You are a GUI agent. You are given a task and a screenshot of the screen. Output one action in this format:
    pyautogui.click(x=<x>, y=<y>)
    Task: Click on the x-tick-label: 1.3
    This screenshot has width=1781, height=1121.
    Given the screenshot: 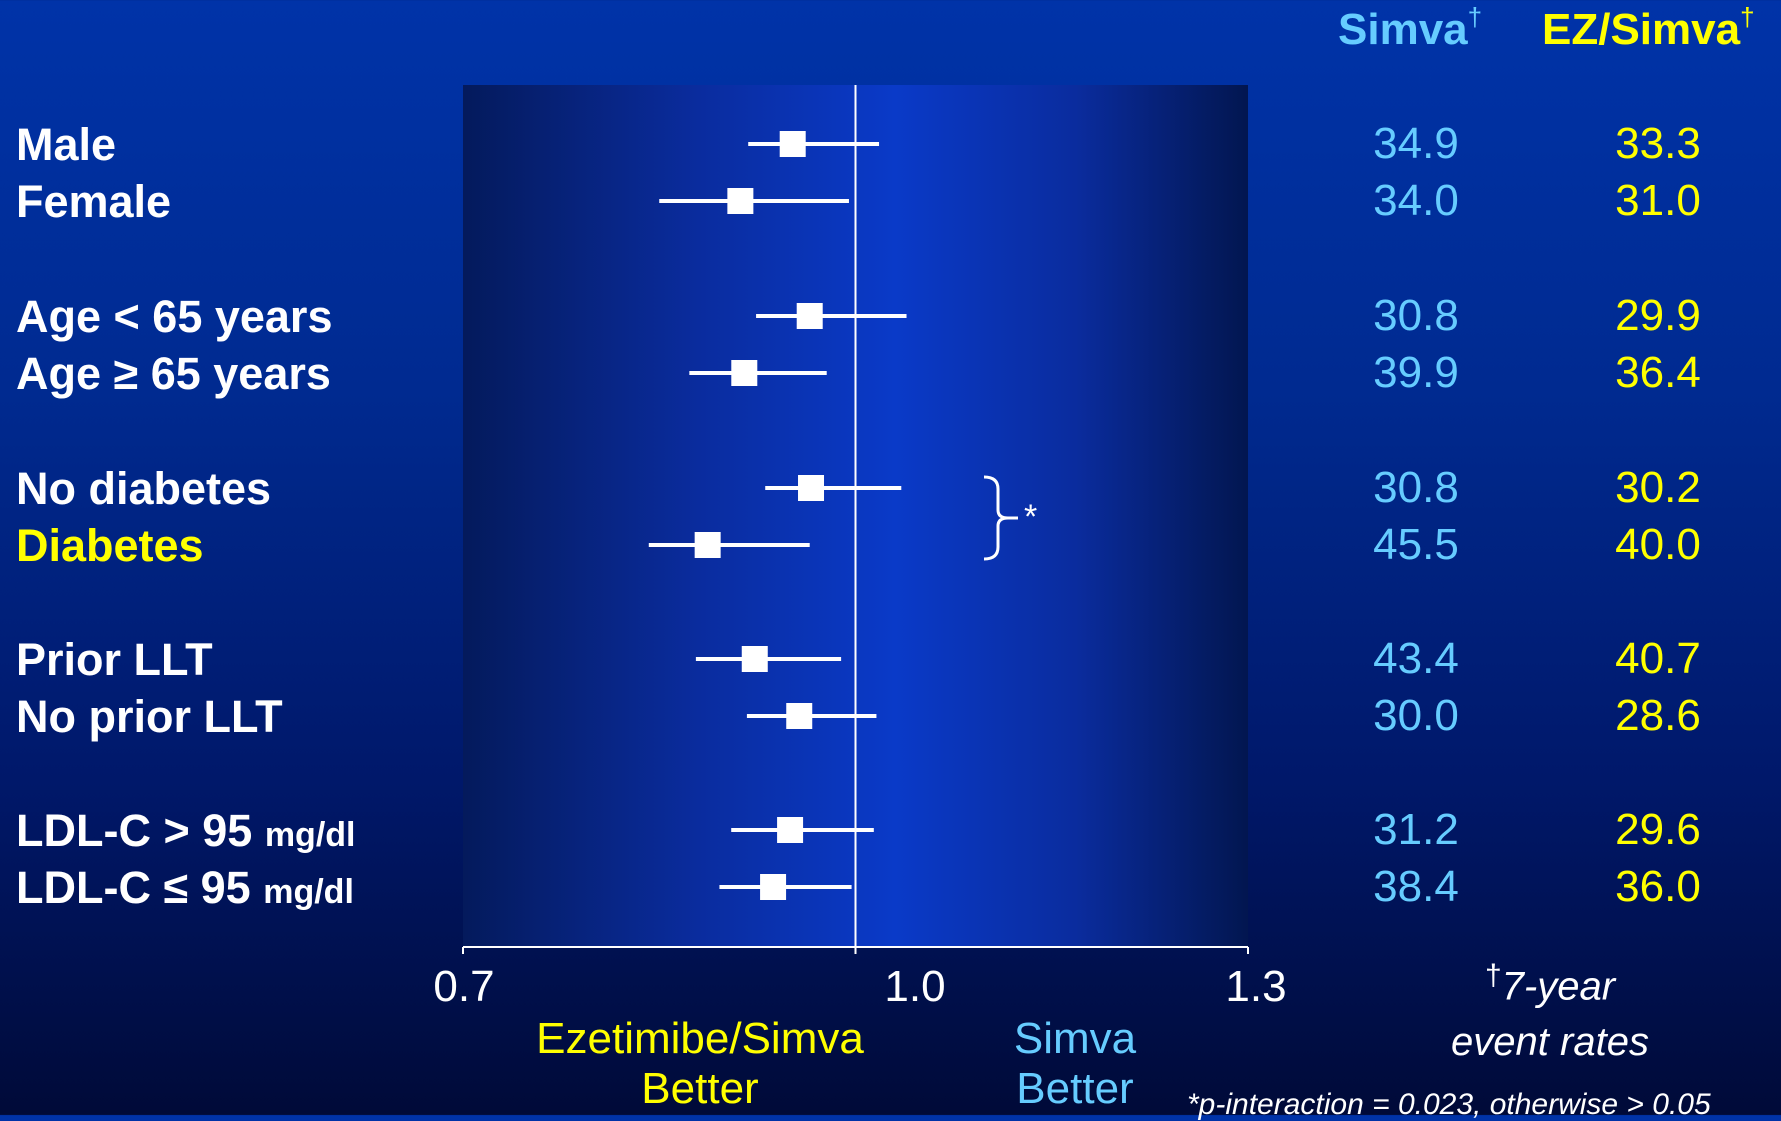 What is the action you would take?
    pyautogui.click(x=1256, y=986)
    